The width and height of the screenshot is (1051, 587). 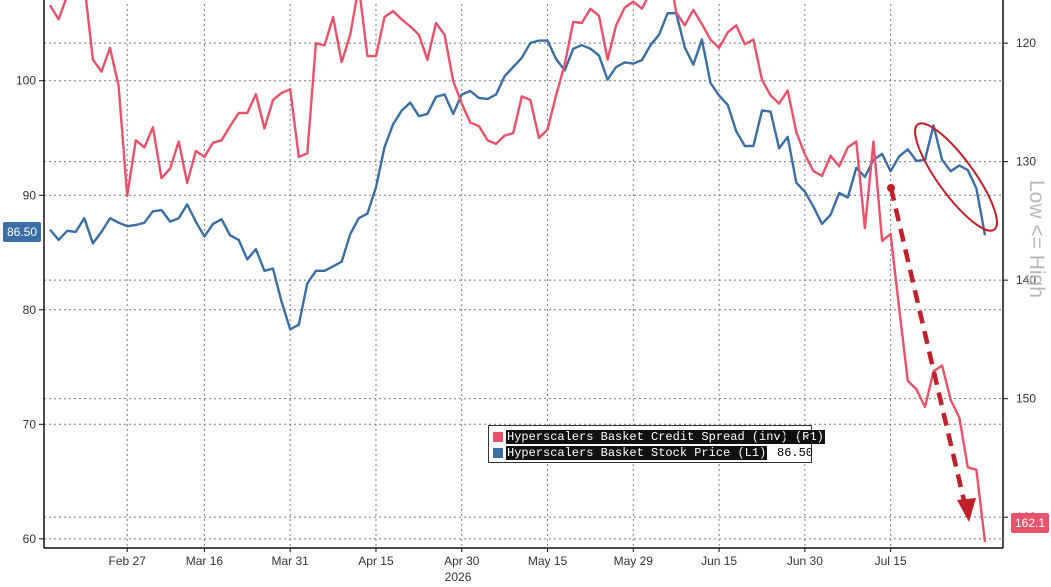 What do you see at coordinates (1026, 162) in the screenshot?
I see `y-right-tick-label: 130` at bounding box center [1026, 162].